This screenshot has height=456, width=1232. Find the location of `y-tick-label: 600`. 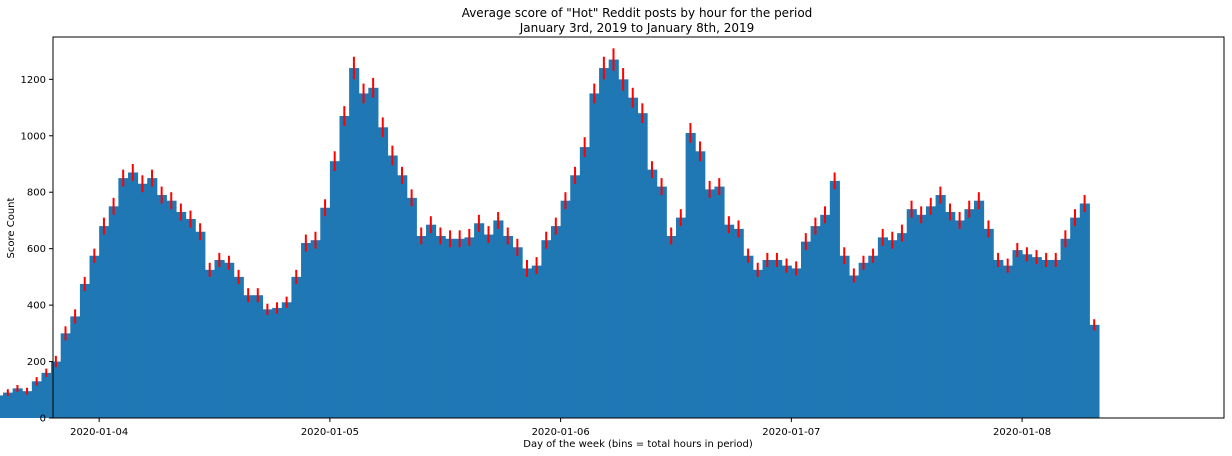

y-tick-label: 600 is located at coordinates (36, 249).